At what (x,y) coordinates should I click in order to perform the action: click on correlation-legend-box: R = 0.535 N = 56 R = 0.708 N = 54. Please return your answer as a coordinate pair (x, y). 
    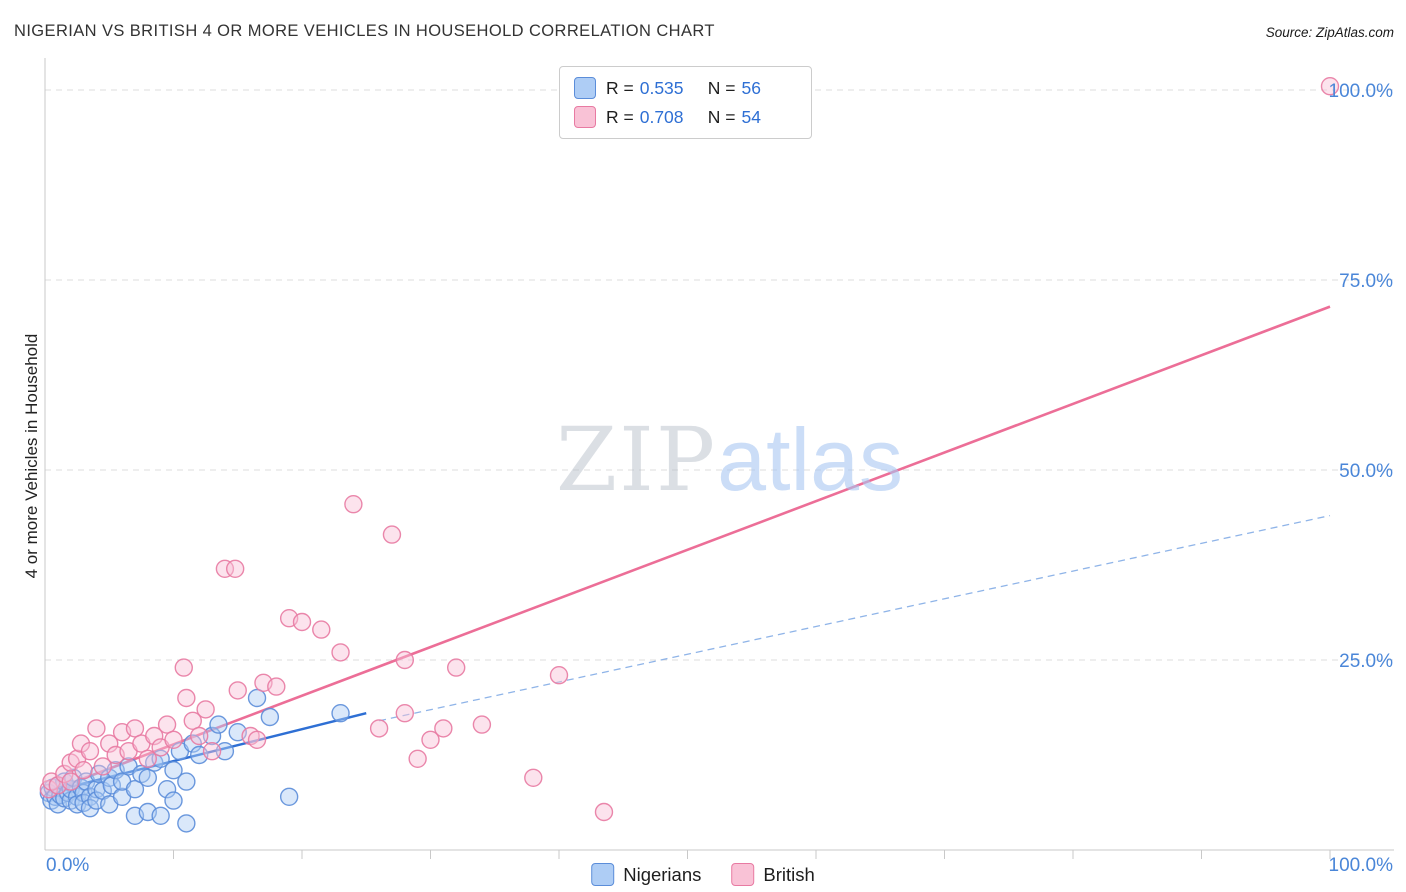
    Looking at the image, I should click on (686, 102).